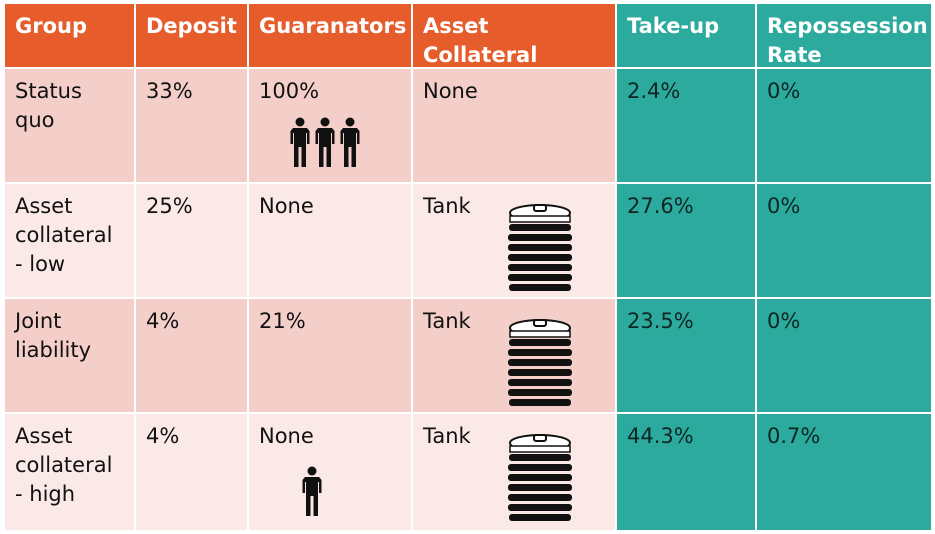  What do you see at coordinates (660, 206) in the screenshot?
I see `cell-text: 27.6%` at bounding box center [660, 206].